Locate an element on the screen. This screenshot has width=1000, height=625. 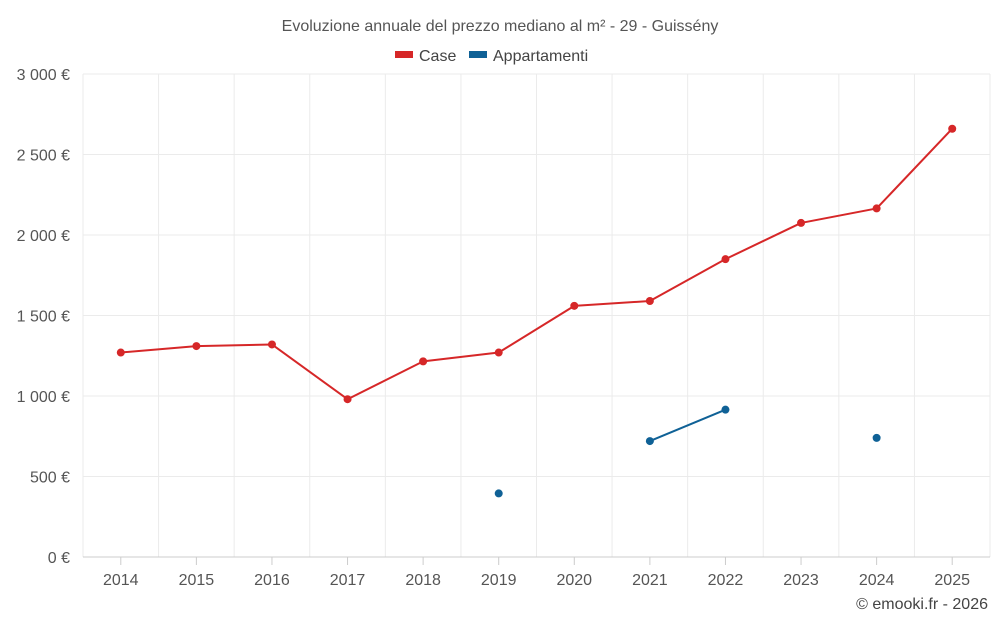
y-tick-label: 1 500 € is located at coordinates (43, 317).